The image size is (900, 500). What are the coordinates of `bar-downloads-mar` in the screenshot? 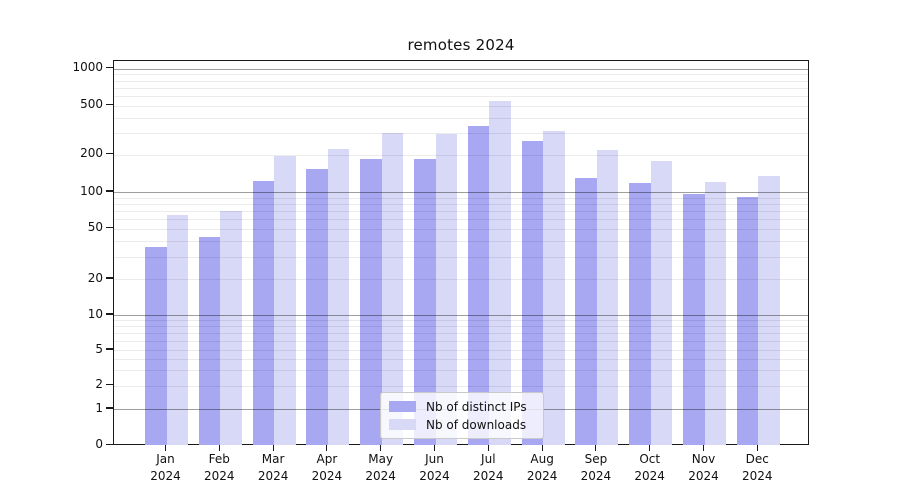 It's located at (285, 300).